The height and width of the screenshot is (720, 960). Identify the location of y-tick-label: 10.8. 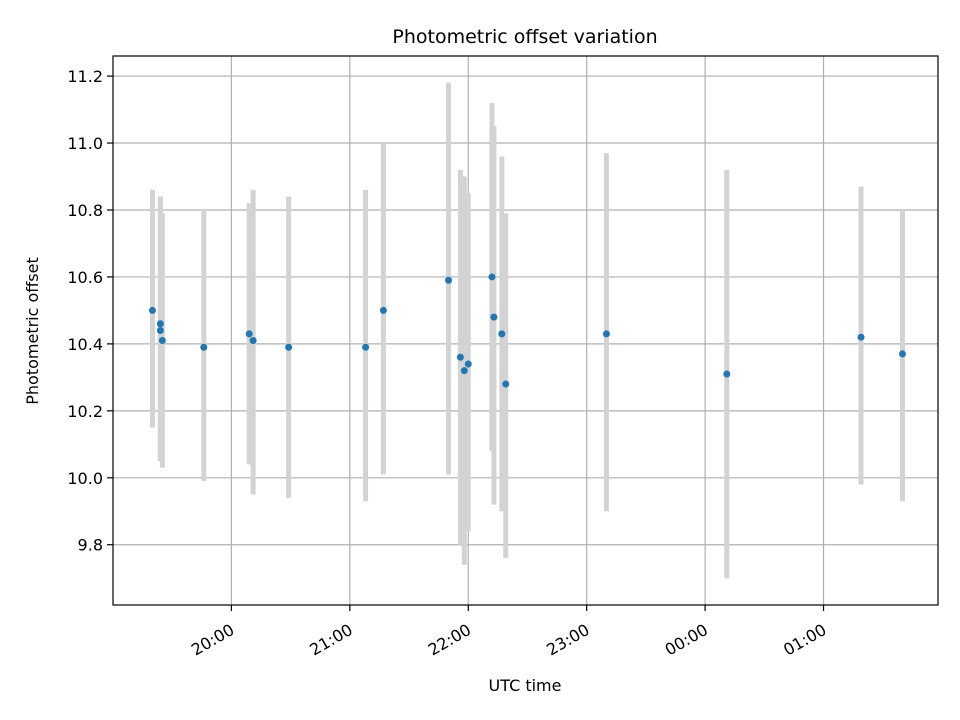
(85, 210).